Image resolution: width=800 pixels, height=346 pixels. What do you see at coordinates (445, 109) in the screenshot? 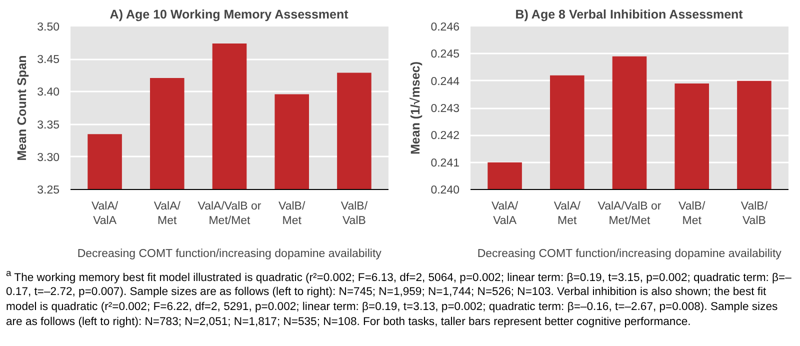
I see `y-tick-label: 0.243` at bounding box center [445, 109].